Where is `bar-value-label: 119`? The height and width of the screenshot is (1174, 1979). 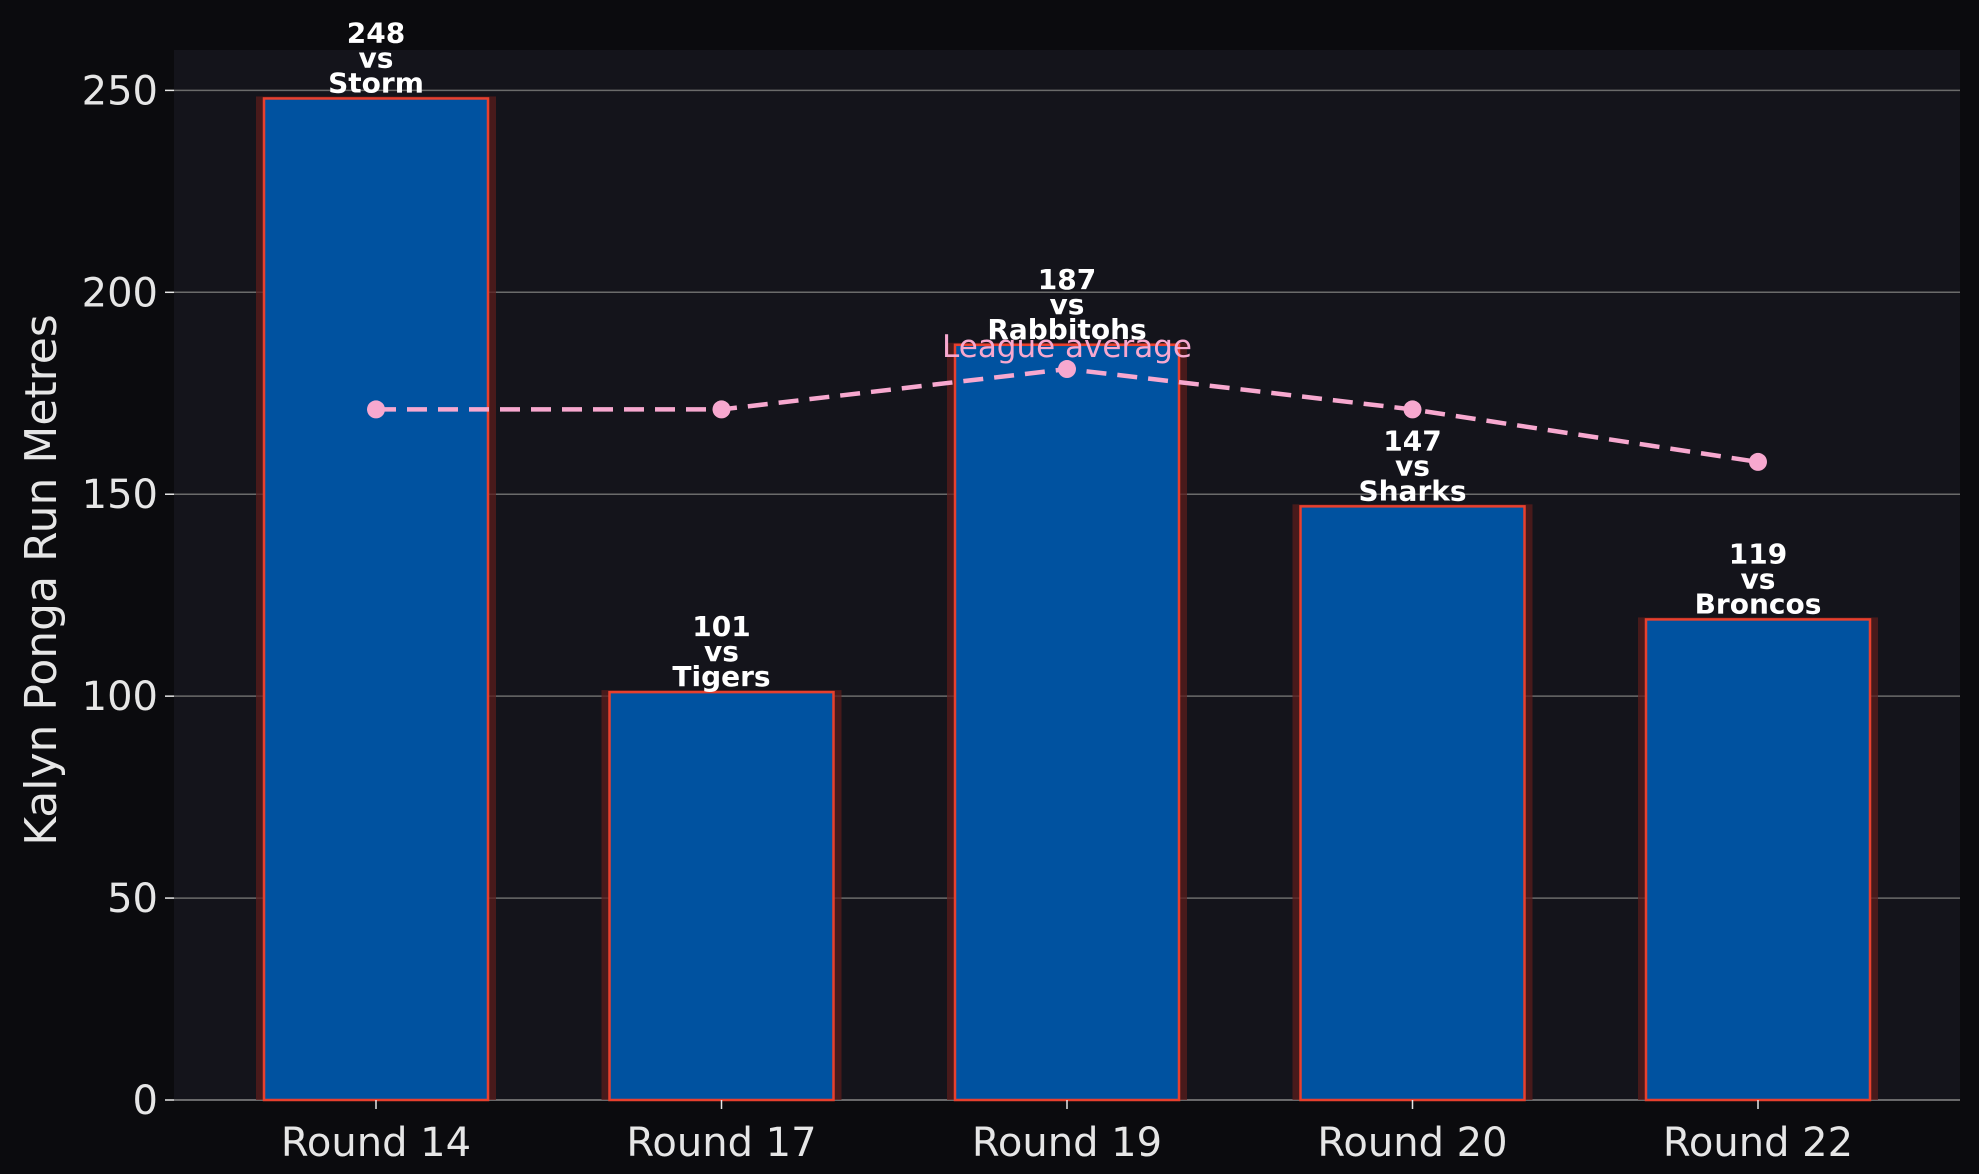
bar-value-label: 119 is located at coordinates (1758, 553).